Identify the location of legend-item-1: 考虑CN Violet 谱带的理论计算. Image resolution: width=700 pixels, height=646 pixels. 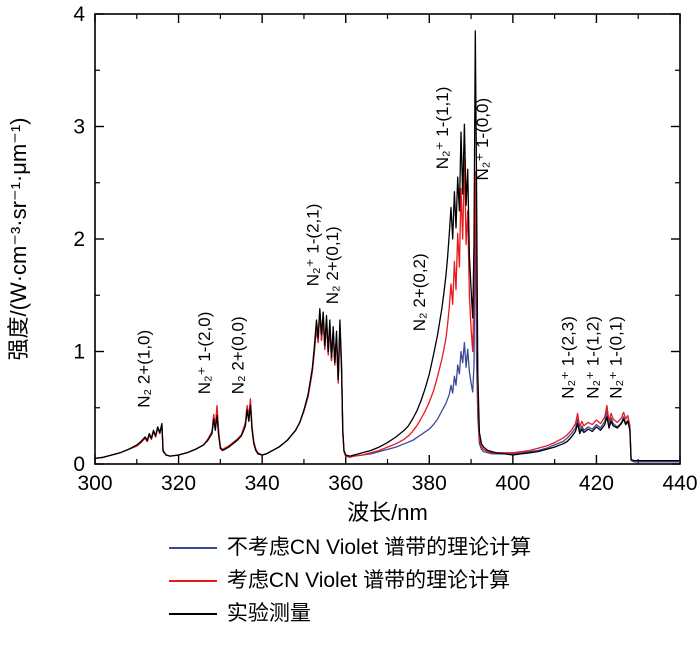
(349, 580).